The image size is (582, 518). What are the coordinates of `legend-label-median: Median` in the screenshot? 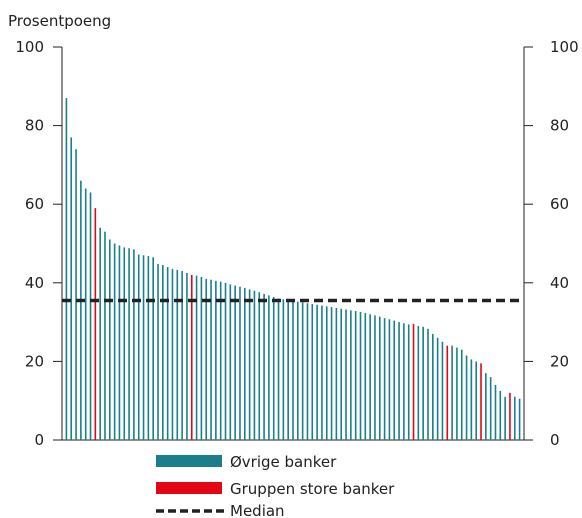 It's located at (257, 510).